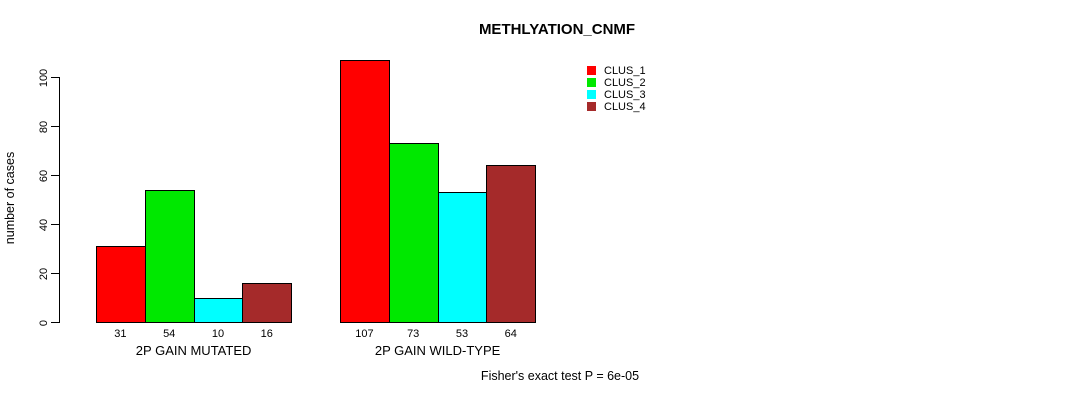  I want to click on y-axis-tick-label: 0, so click(44, 322).